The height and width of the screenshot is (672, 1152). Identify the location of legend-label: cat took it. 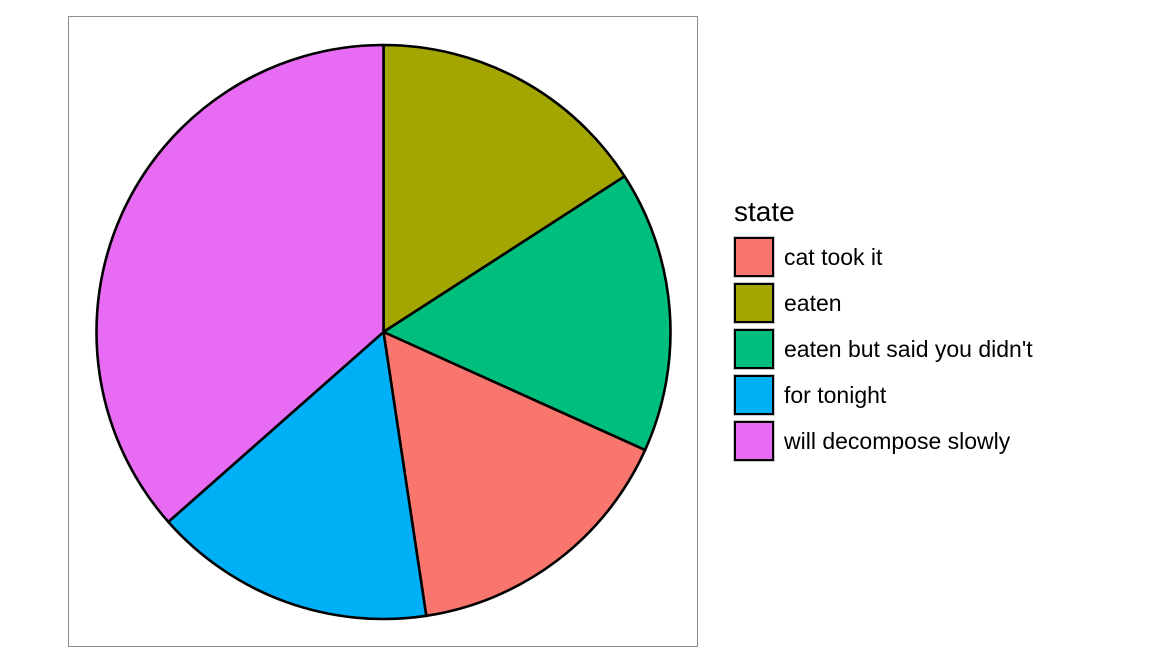
(833, 256).